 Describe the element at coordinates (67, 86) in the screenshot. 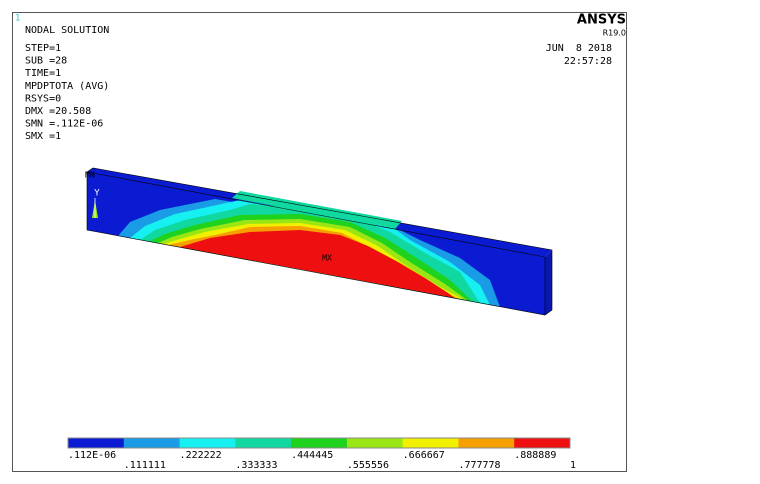

I see `info-line: MPDPTOTA (AVG)` at that location.